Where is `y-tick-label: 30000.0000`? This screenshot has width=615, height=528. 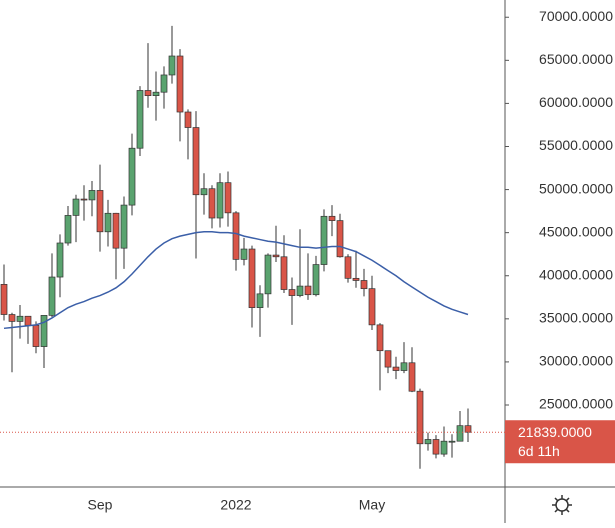
y-tick-label: 30000.0000 is located at coordinates (576, 361).